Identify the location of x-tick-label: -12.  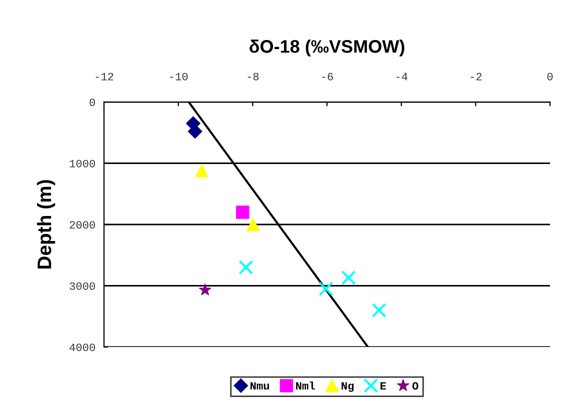
(105, 76).